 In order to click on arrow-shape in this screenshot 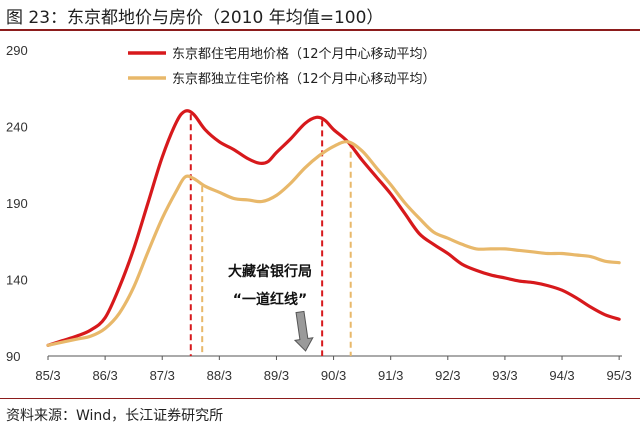, I will do `click(303, 331)`.